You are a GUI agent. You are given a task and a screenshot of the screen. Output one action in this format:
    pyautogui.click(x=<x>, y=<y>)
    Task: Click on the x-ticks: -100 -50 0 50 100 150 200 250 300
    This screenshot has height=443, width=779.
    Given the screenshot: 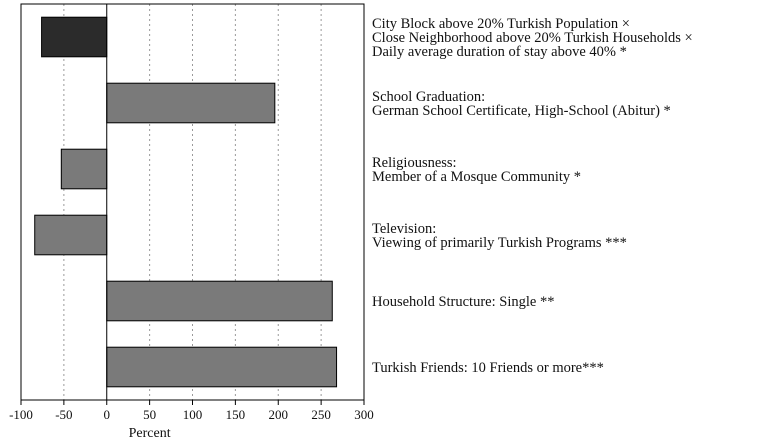 What is the action you would take?
    pyautogui.click(x=191, y=411)
    